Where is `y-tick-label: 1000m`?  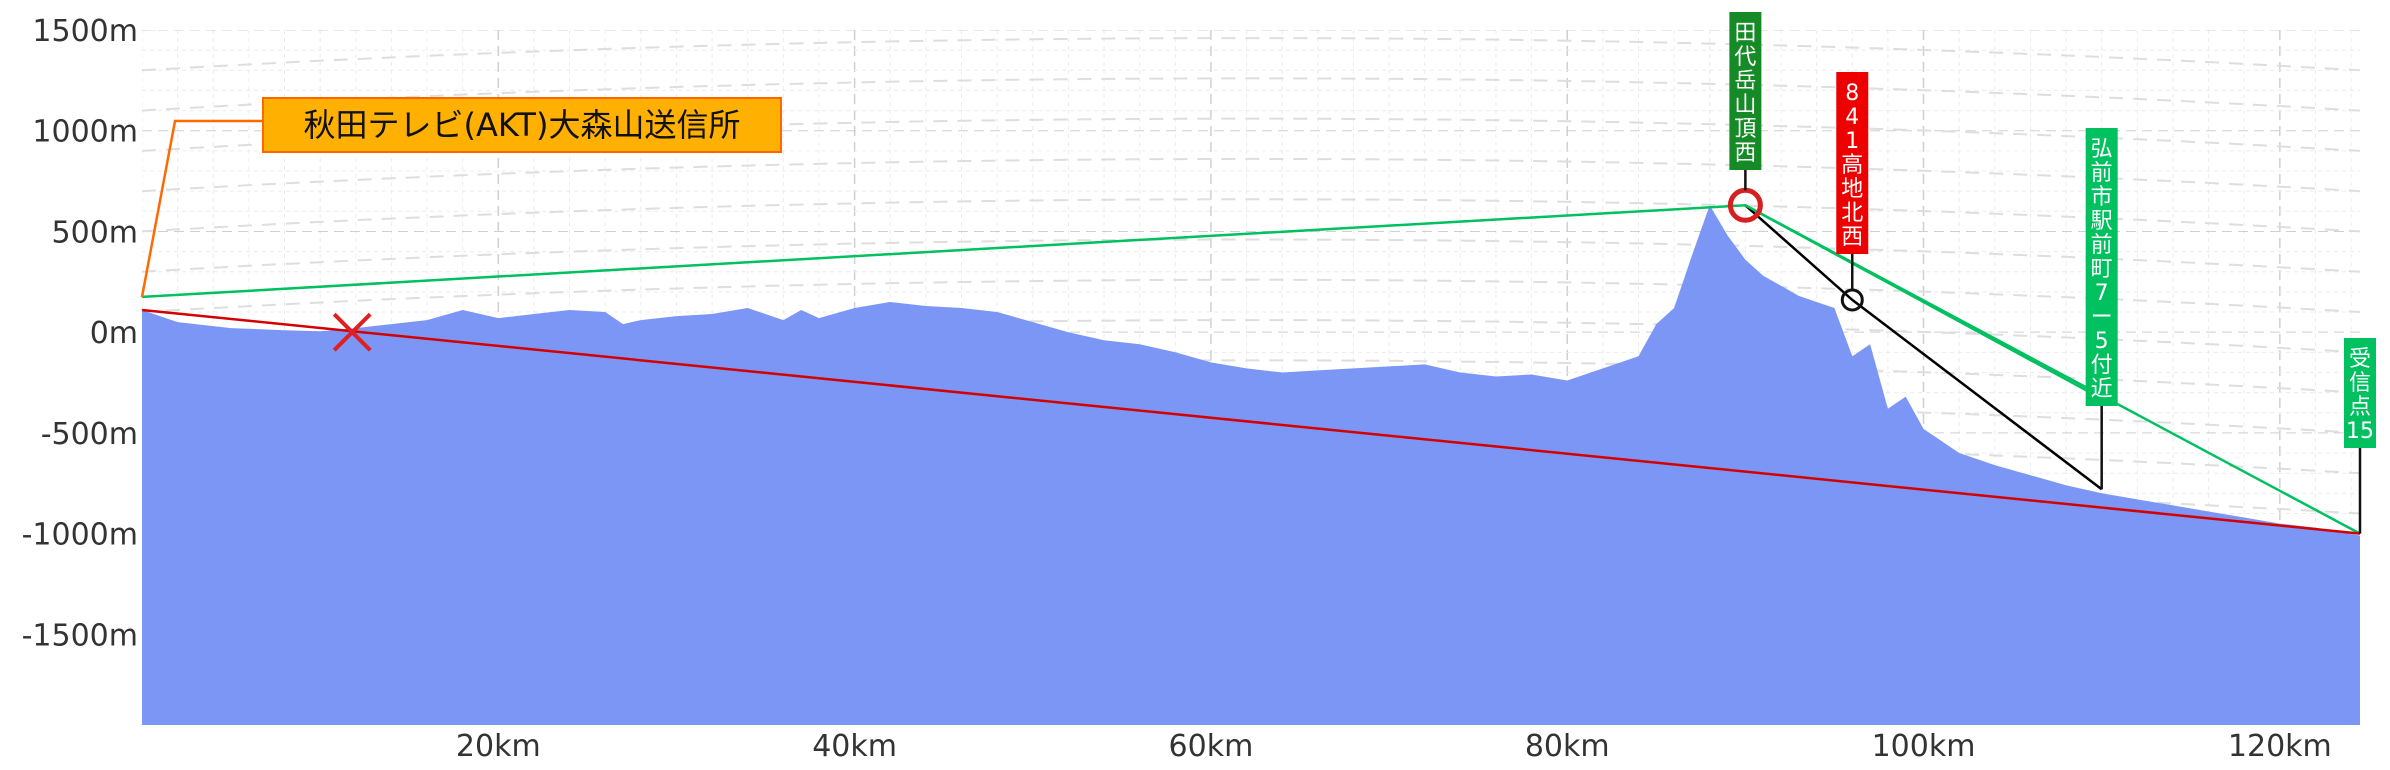 y-tick-label: 1000m is located at coordinates (85, 132).